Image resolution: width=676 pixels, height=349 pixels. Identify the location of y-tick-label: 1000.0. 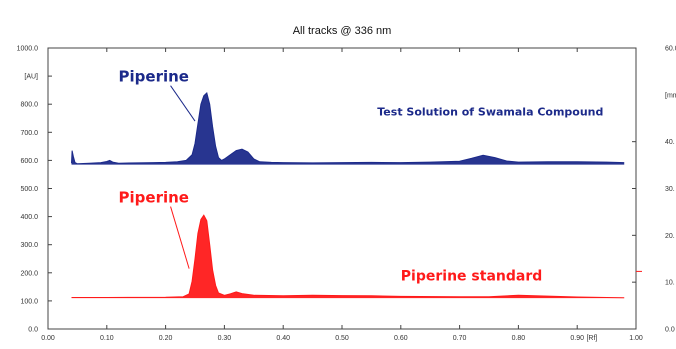
(28, 49).